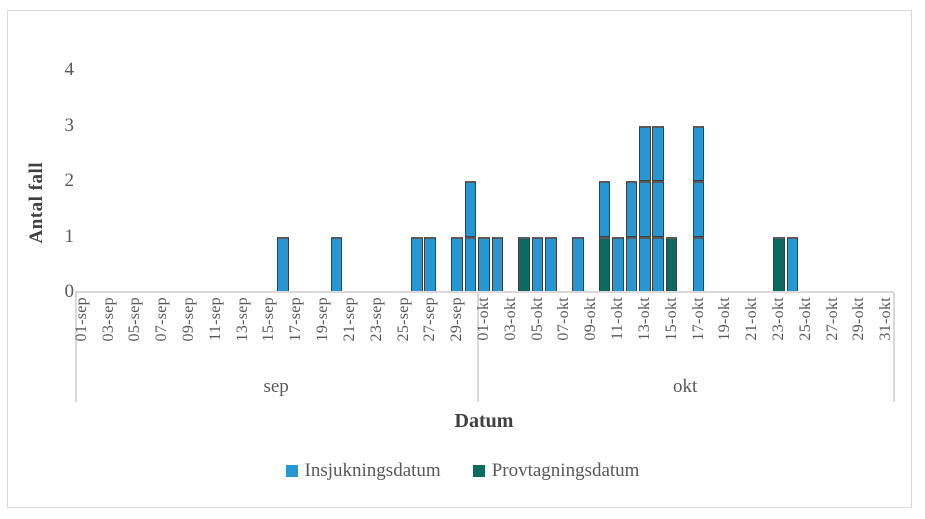 This screenshot has height=519, width=925. Describe the element at coordinates (832, 319) in the screenshot. I see `x-tick-label: 27-okt` at that location.